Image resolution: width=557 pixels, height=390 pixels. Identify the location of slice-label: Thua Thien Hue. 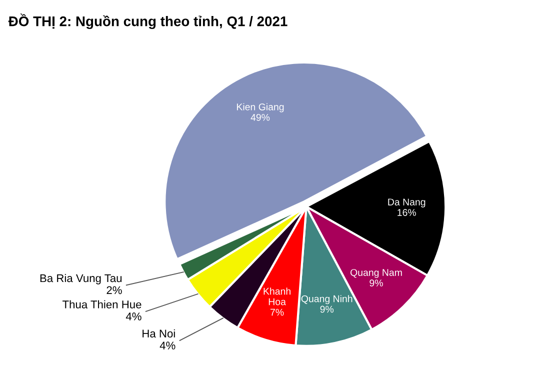
(102, 304).